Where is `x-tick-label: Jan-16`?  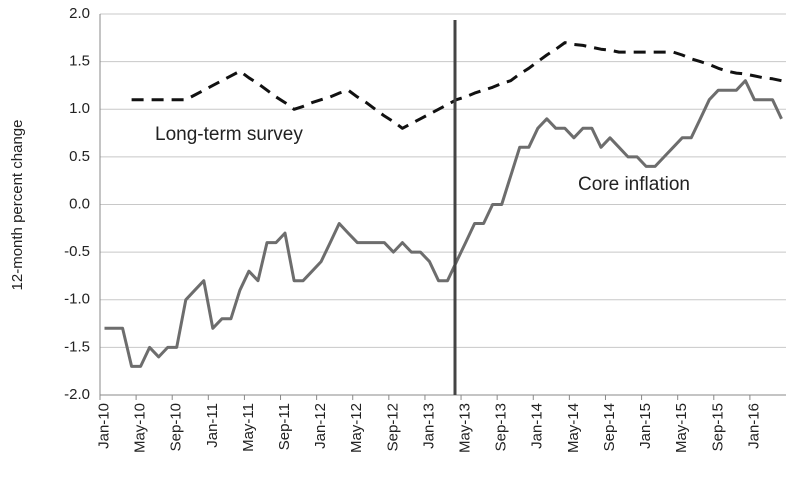 x-tick-label: Jan-16 is located at coordinates (753, 426).